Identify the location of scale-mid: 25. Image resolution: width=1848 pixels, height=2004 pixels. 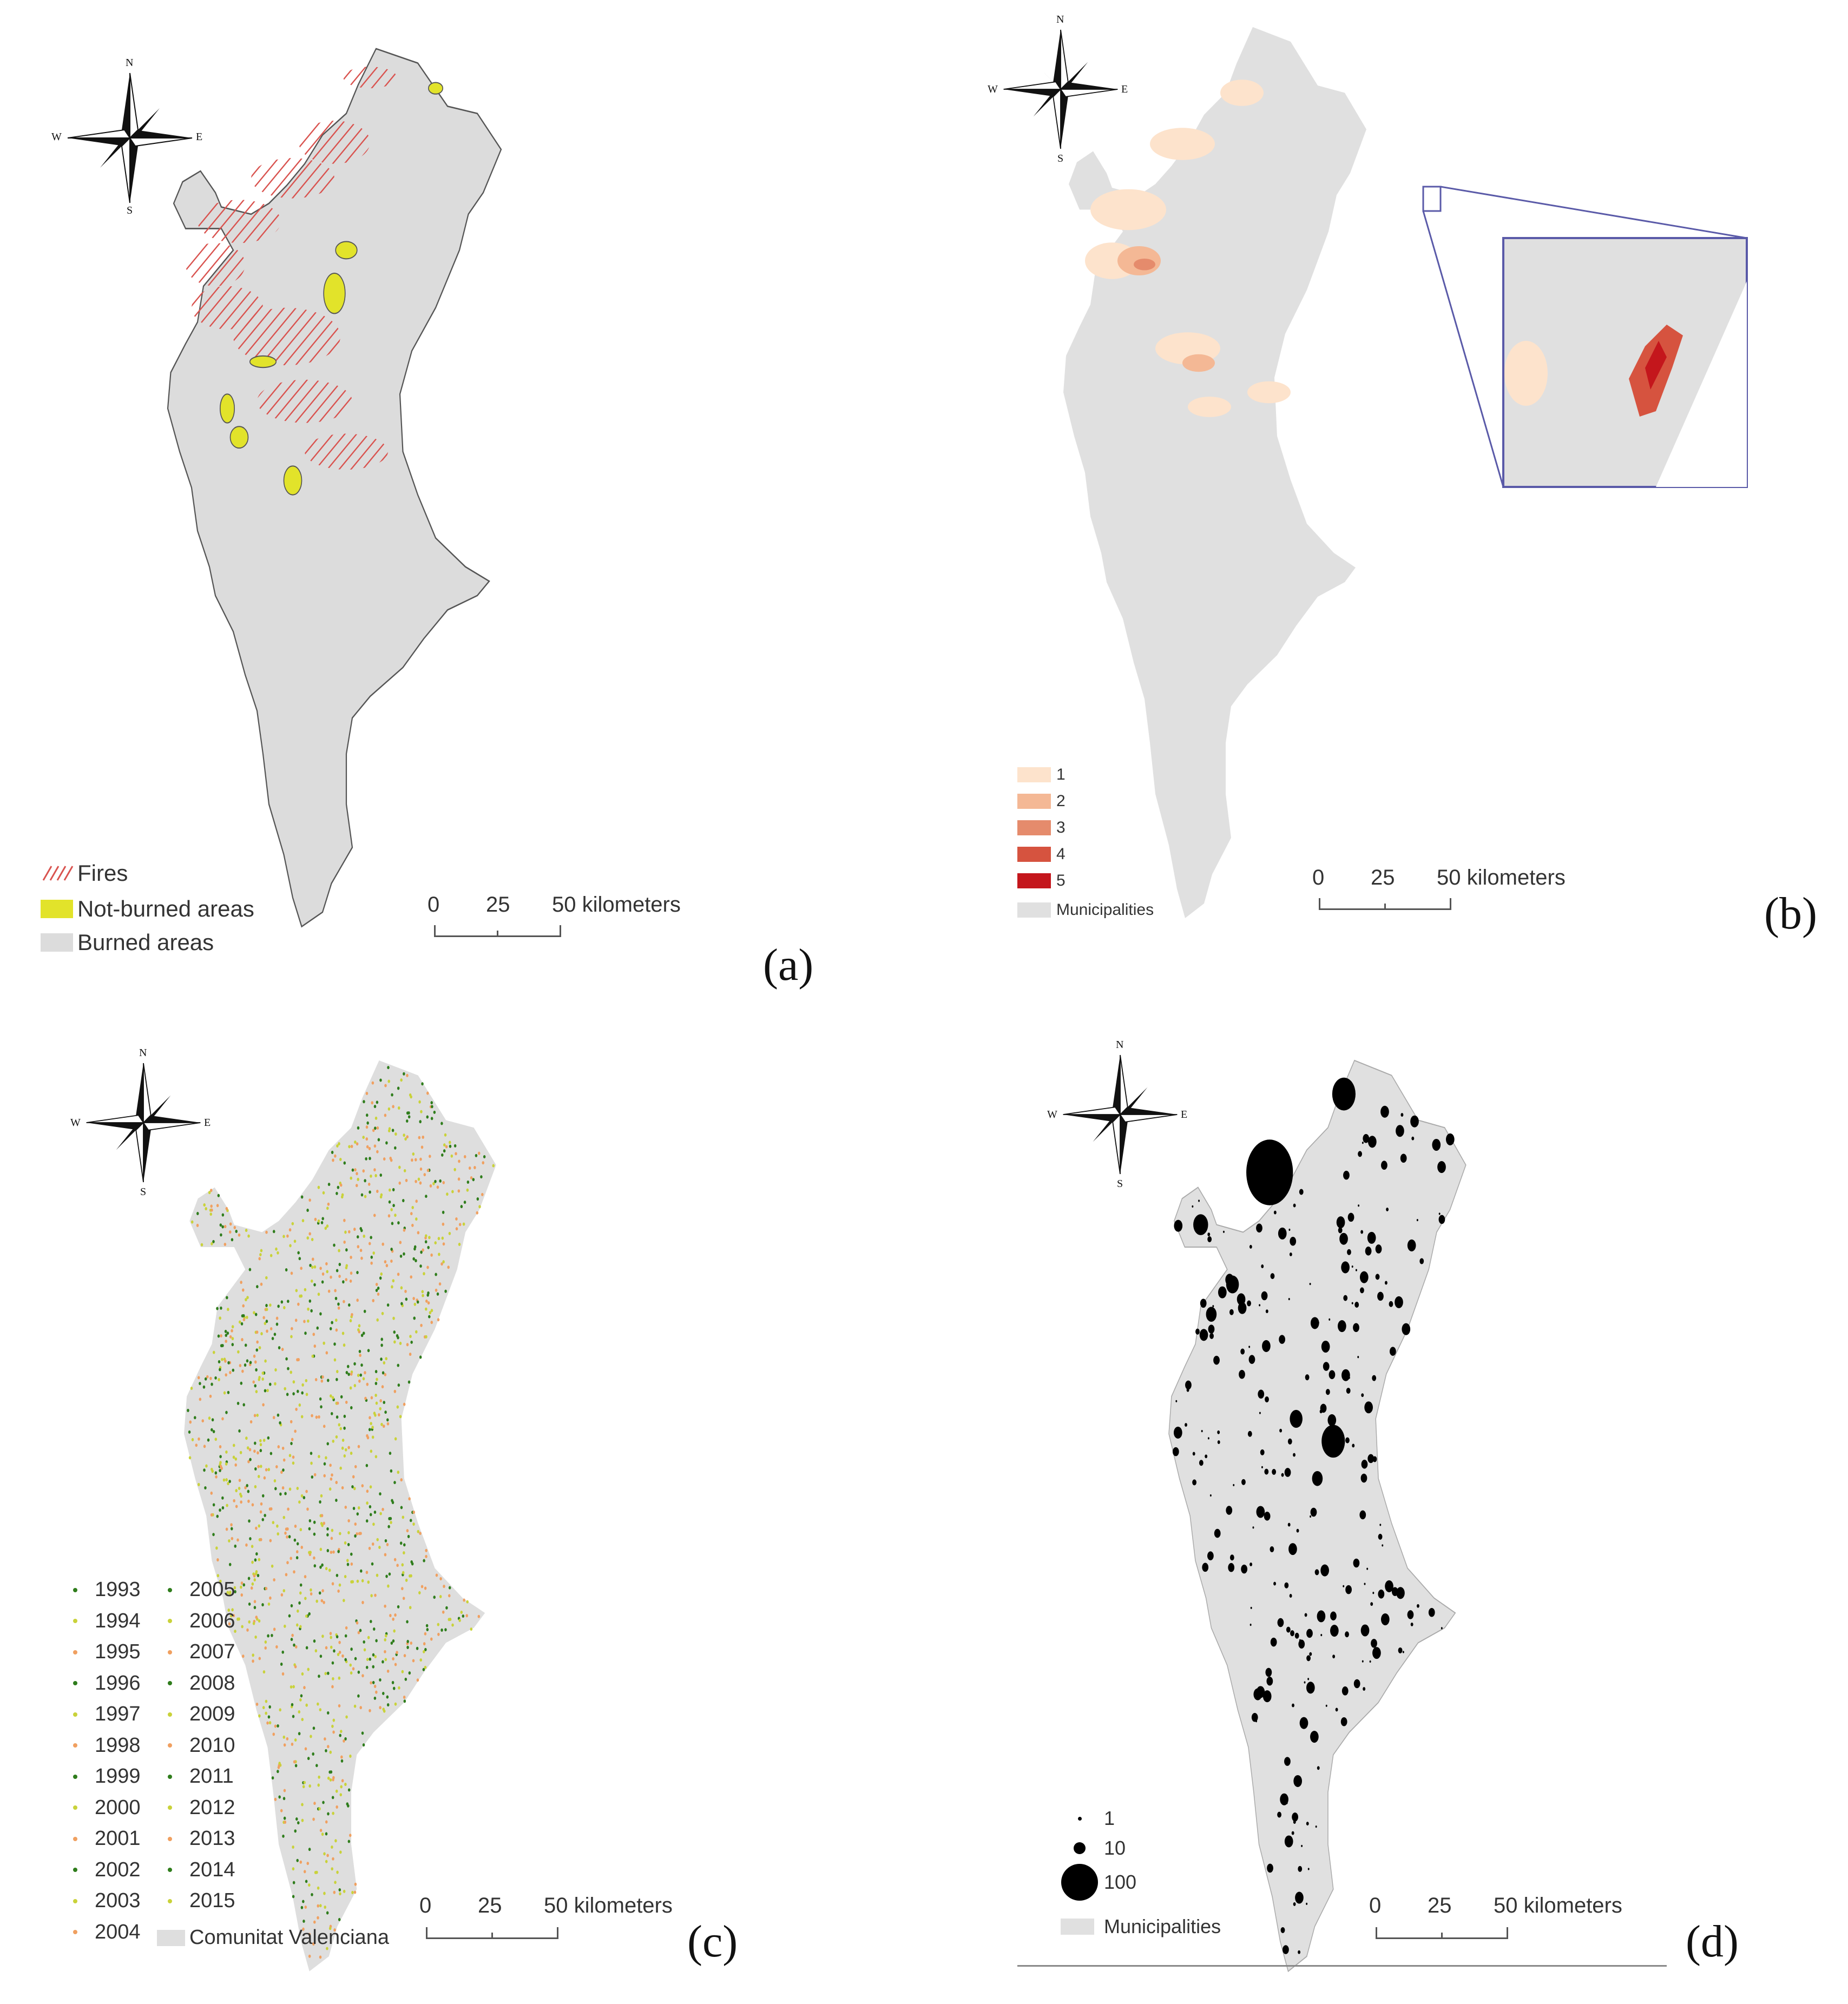
(1440, 1905).